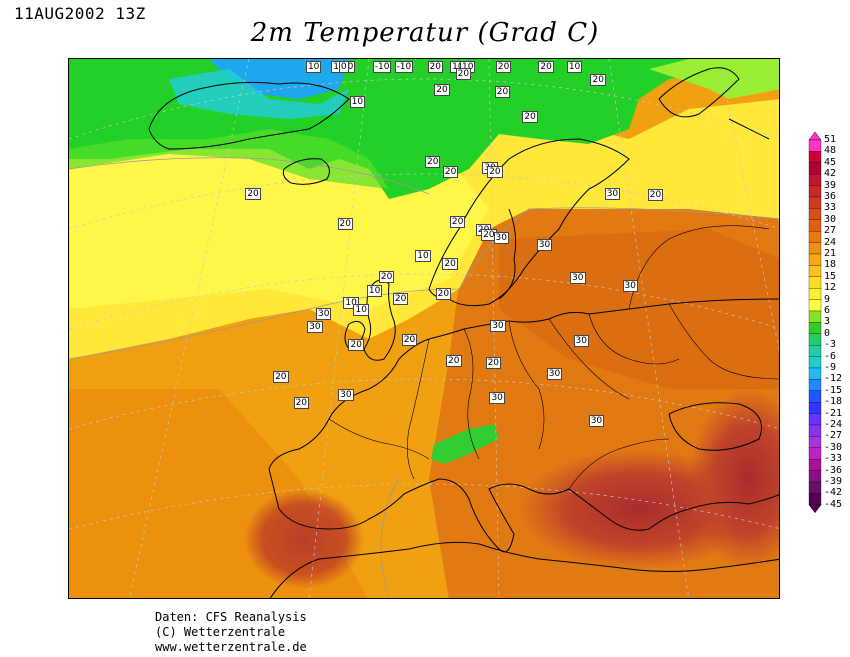 This screenshot has height=657, width=850. What do you see at coordinates (833, 481) in the screenshot?
I see `colorbar-label: -39` at bounding box center [833, 481].